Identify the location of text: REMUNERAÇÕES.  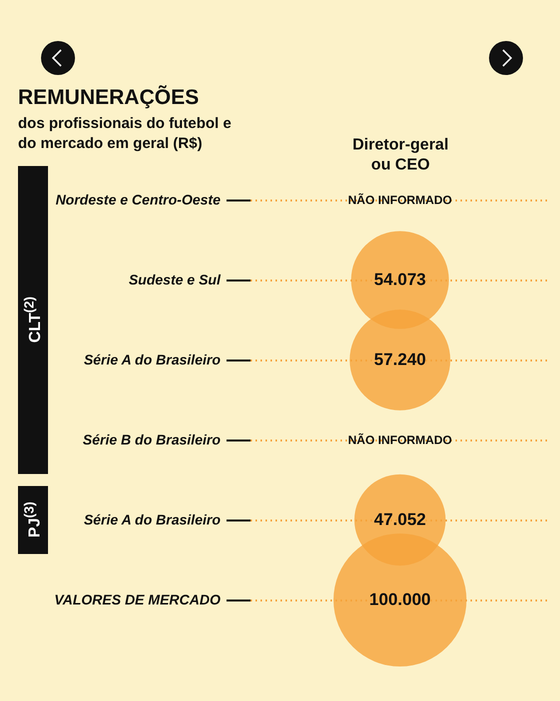
(108, 98).